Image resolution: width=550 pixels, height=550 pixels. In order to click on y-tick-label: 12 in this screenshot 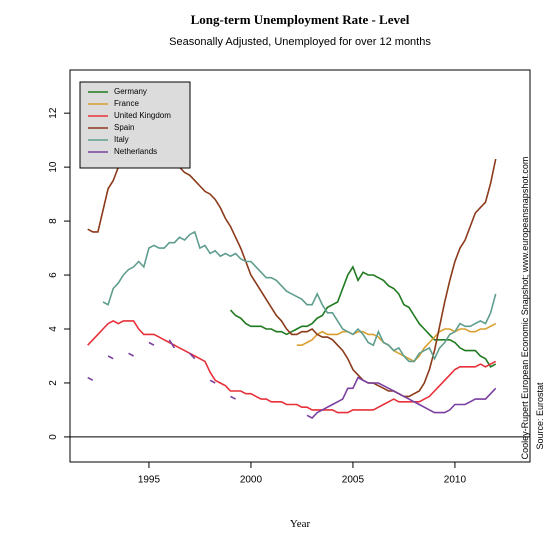, I will do `click(53, 113)`.